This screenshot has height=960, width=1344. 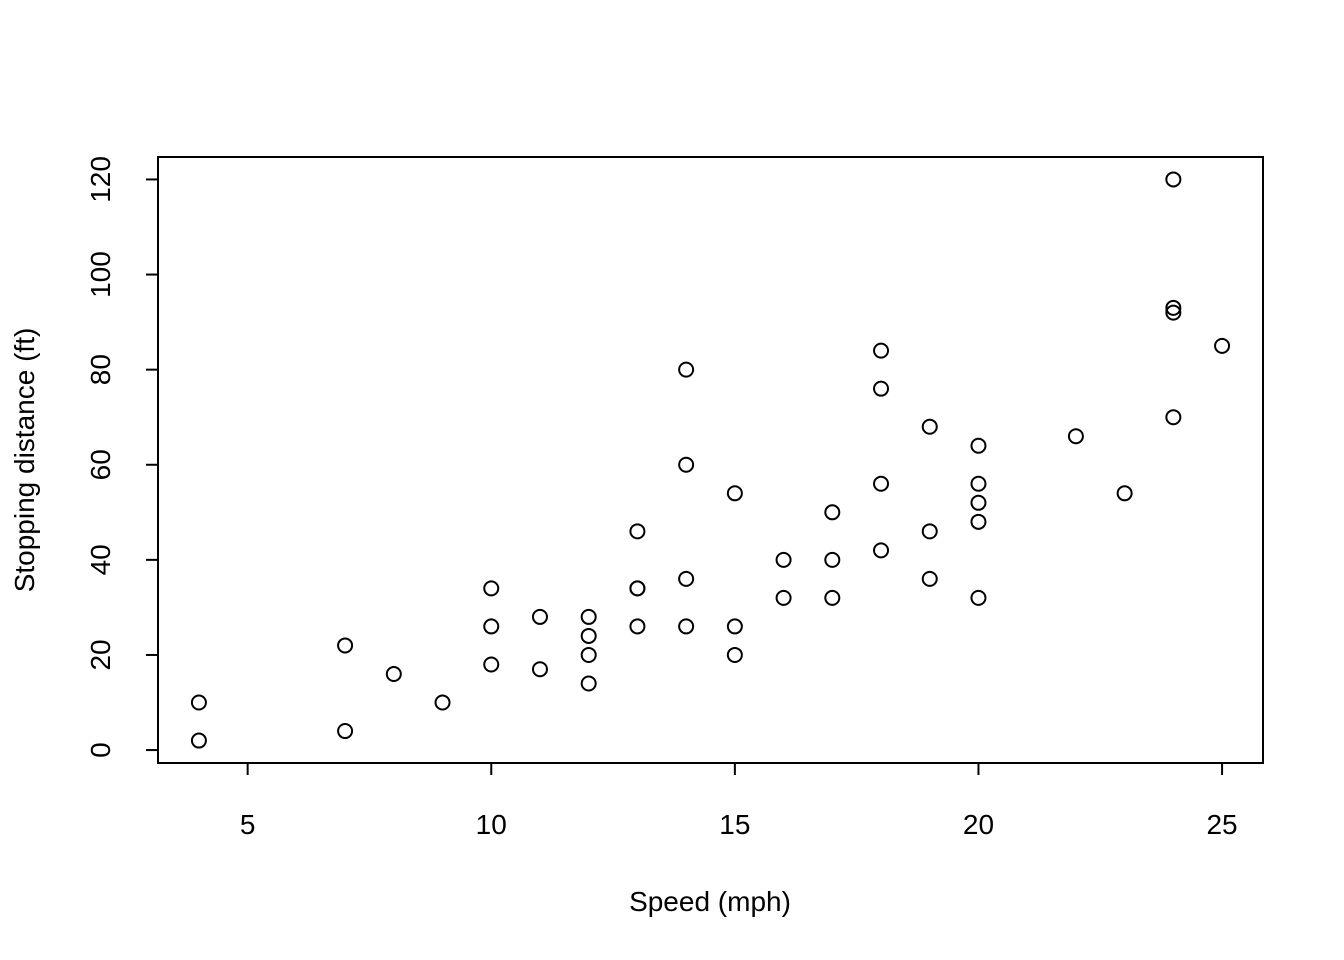 I want to click on y-tick-label: 0, so click(x=100, y=750).